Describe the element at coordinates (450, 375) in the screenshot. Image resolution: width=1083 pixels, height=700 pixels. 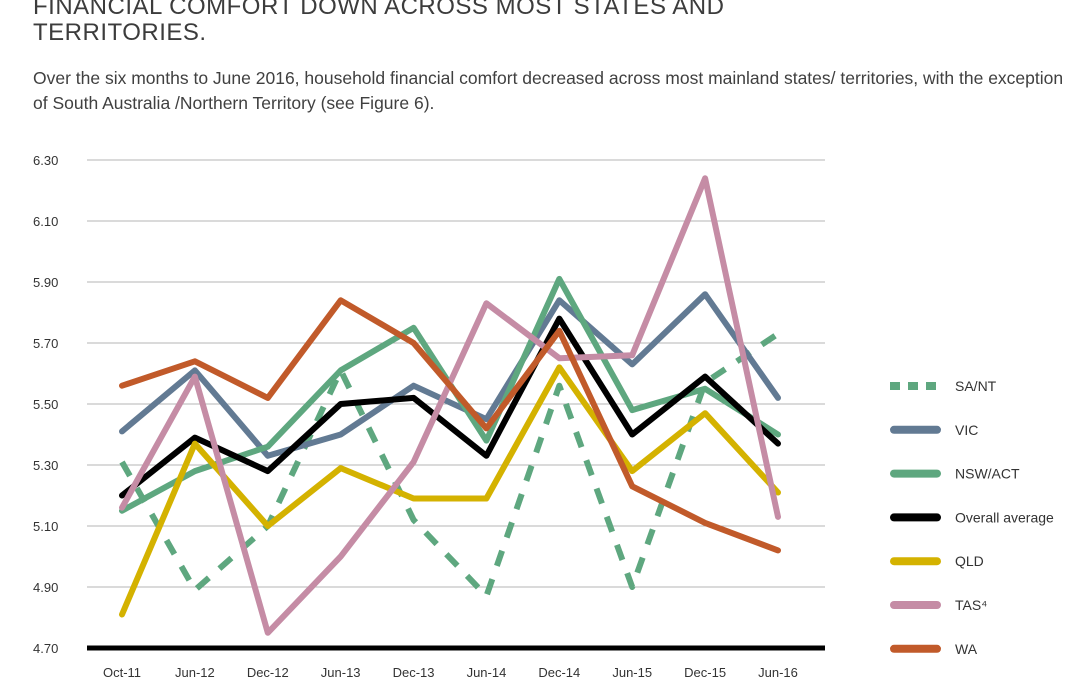
I see `series-line` at that location.